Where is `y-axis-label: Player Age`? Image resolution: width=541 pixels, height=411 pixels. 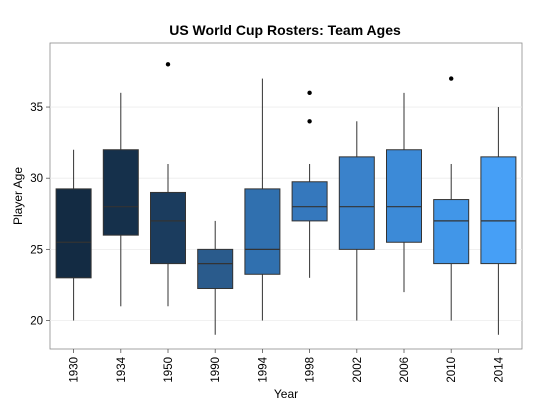
y-axis-label: Player Age is located at coordinates (18, 196).